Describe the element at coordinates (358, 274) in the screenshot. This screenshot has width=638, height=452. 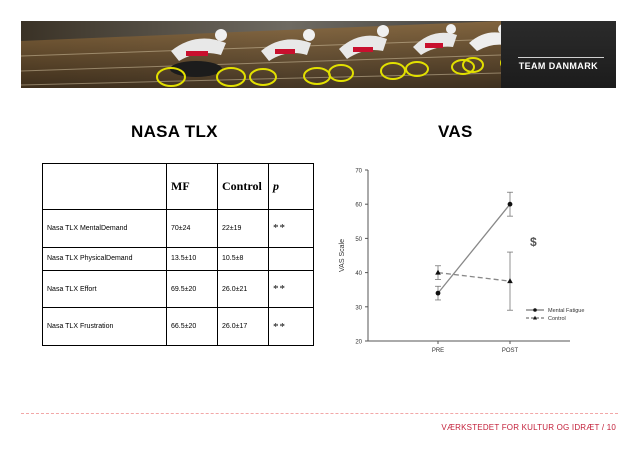
I see `y-tick-label: 40` at that location.